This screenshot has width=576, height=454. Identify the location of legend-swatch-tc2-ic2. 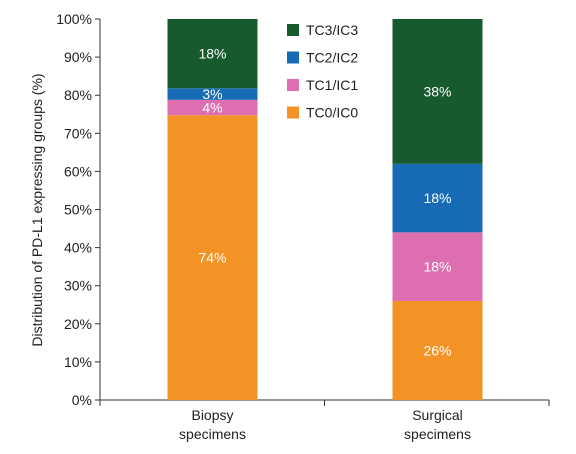
(293, 57).